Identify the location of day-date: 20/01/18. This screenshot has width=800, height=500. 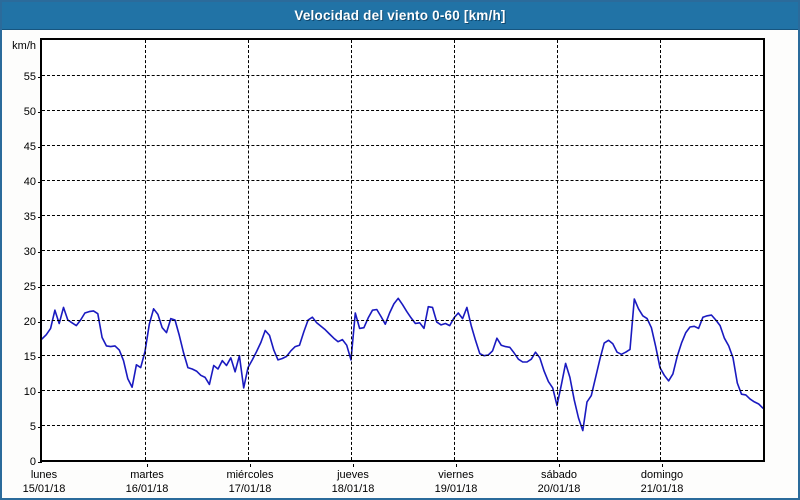
(559, 489).